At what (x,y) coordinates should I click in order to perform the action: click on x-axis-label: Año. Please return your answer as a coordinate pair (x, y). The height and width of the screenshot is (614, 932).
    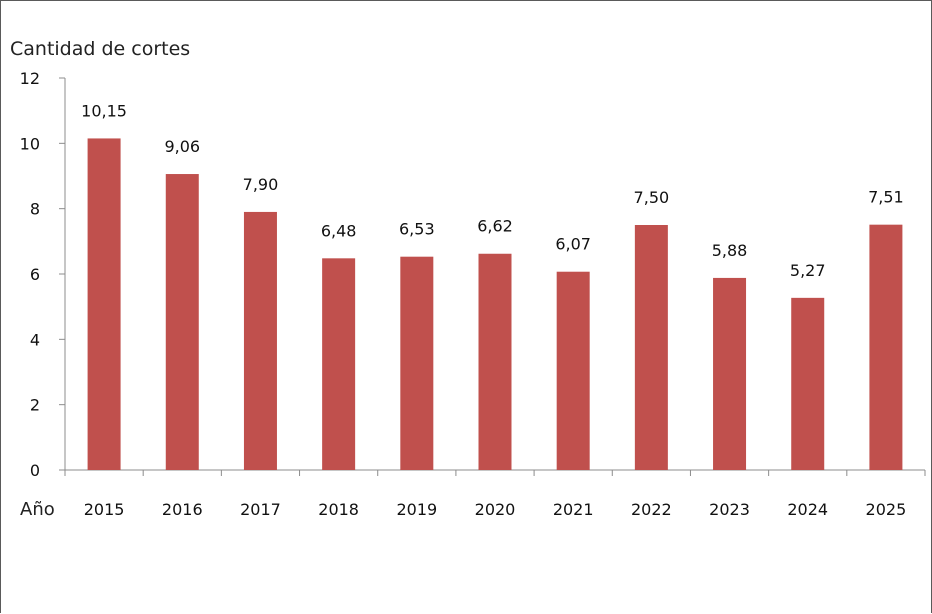
    Looking at the image, I should click on (37, 509).